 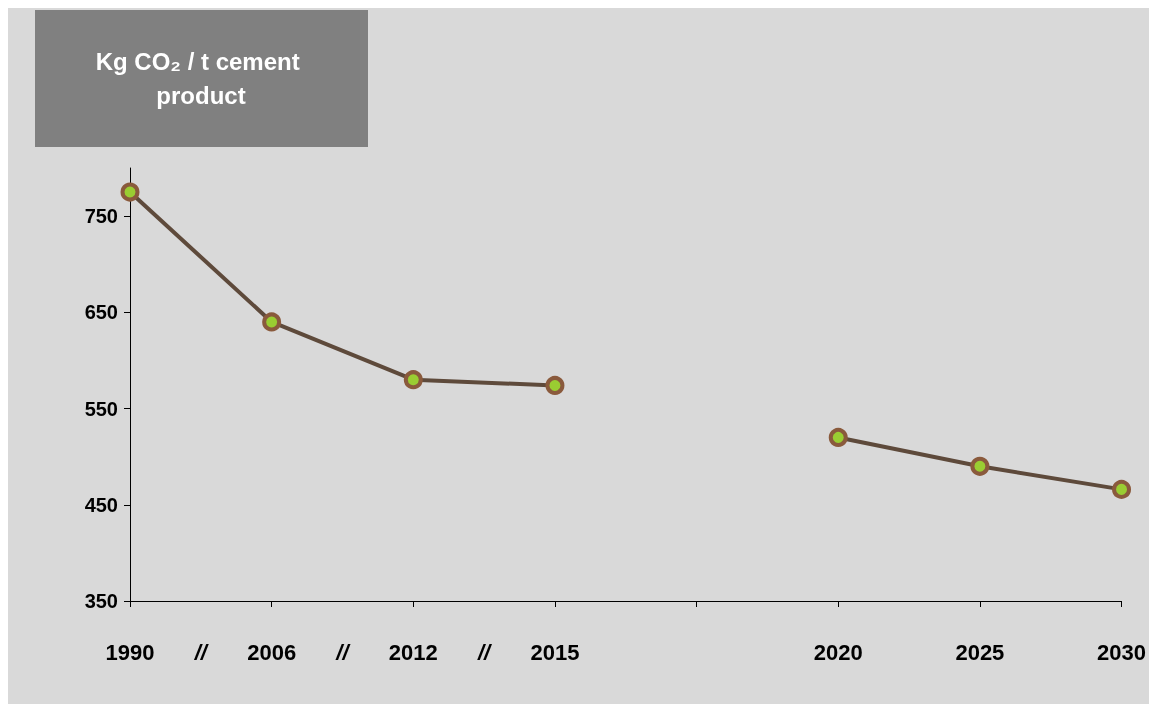 I want to click on y-tick-label: 350, so click(x=101, y=601).